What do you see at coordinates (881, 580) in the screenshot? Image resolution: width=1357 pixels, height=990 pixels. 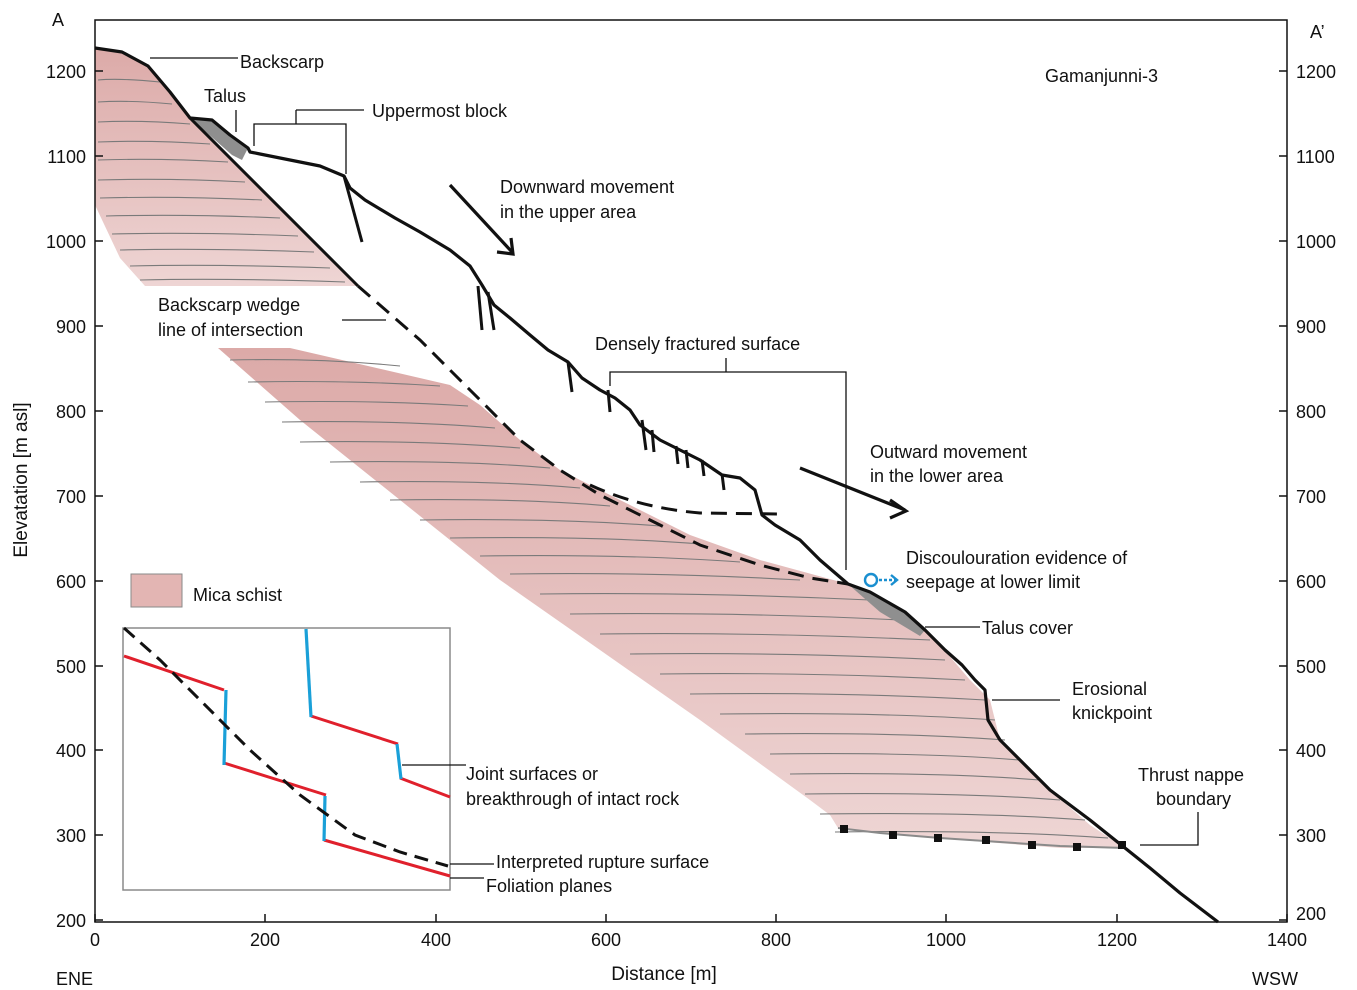 I see `seepage-icon` at bounding box center [881, 580].